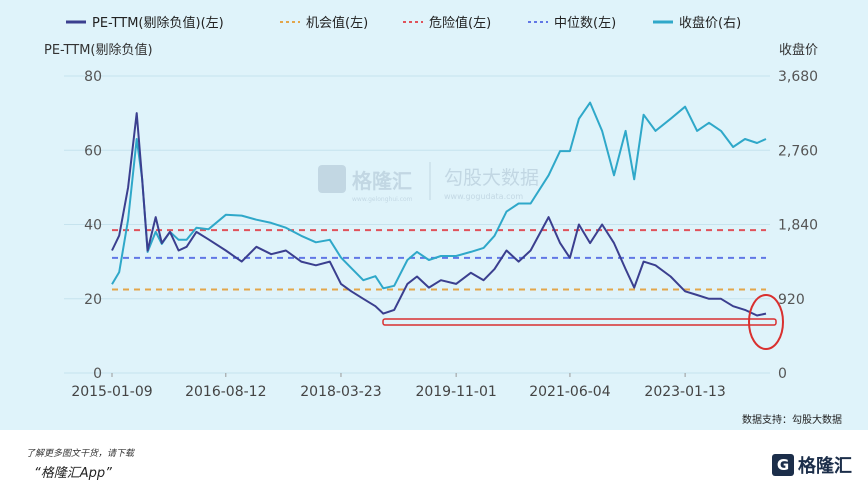 Image resolution: width=868 pixels, height=496 pixels. What do you see at coordinates (579, 322) in the screenshot?
I see `highlight-band` at bounding box center [579, 322].